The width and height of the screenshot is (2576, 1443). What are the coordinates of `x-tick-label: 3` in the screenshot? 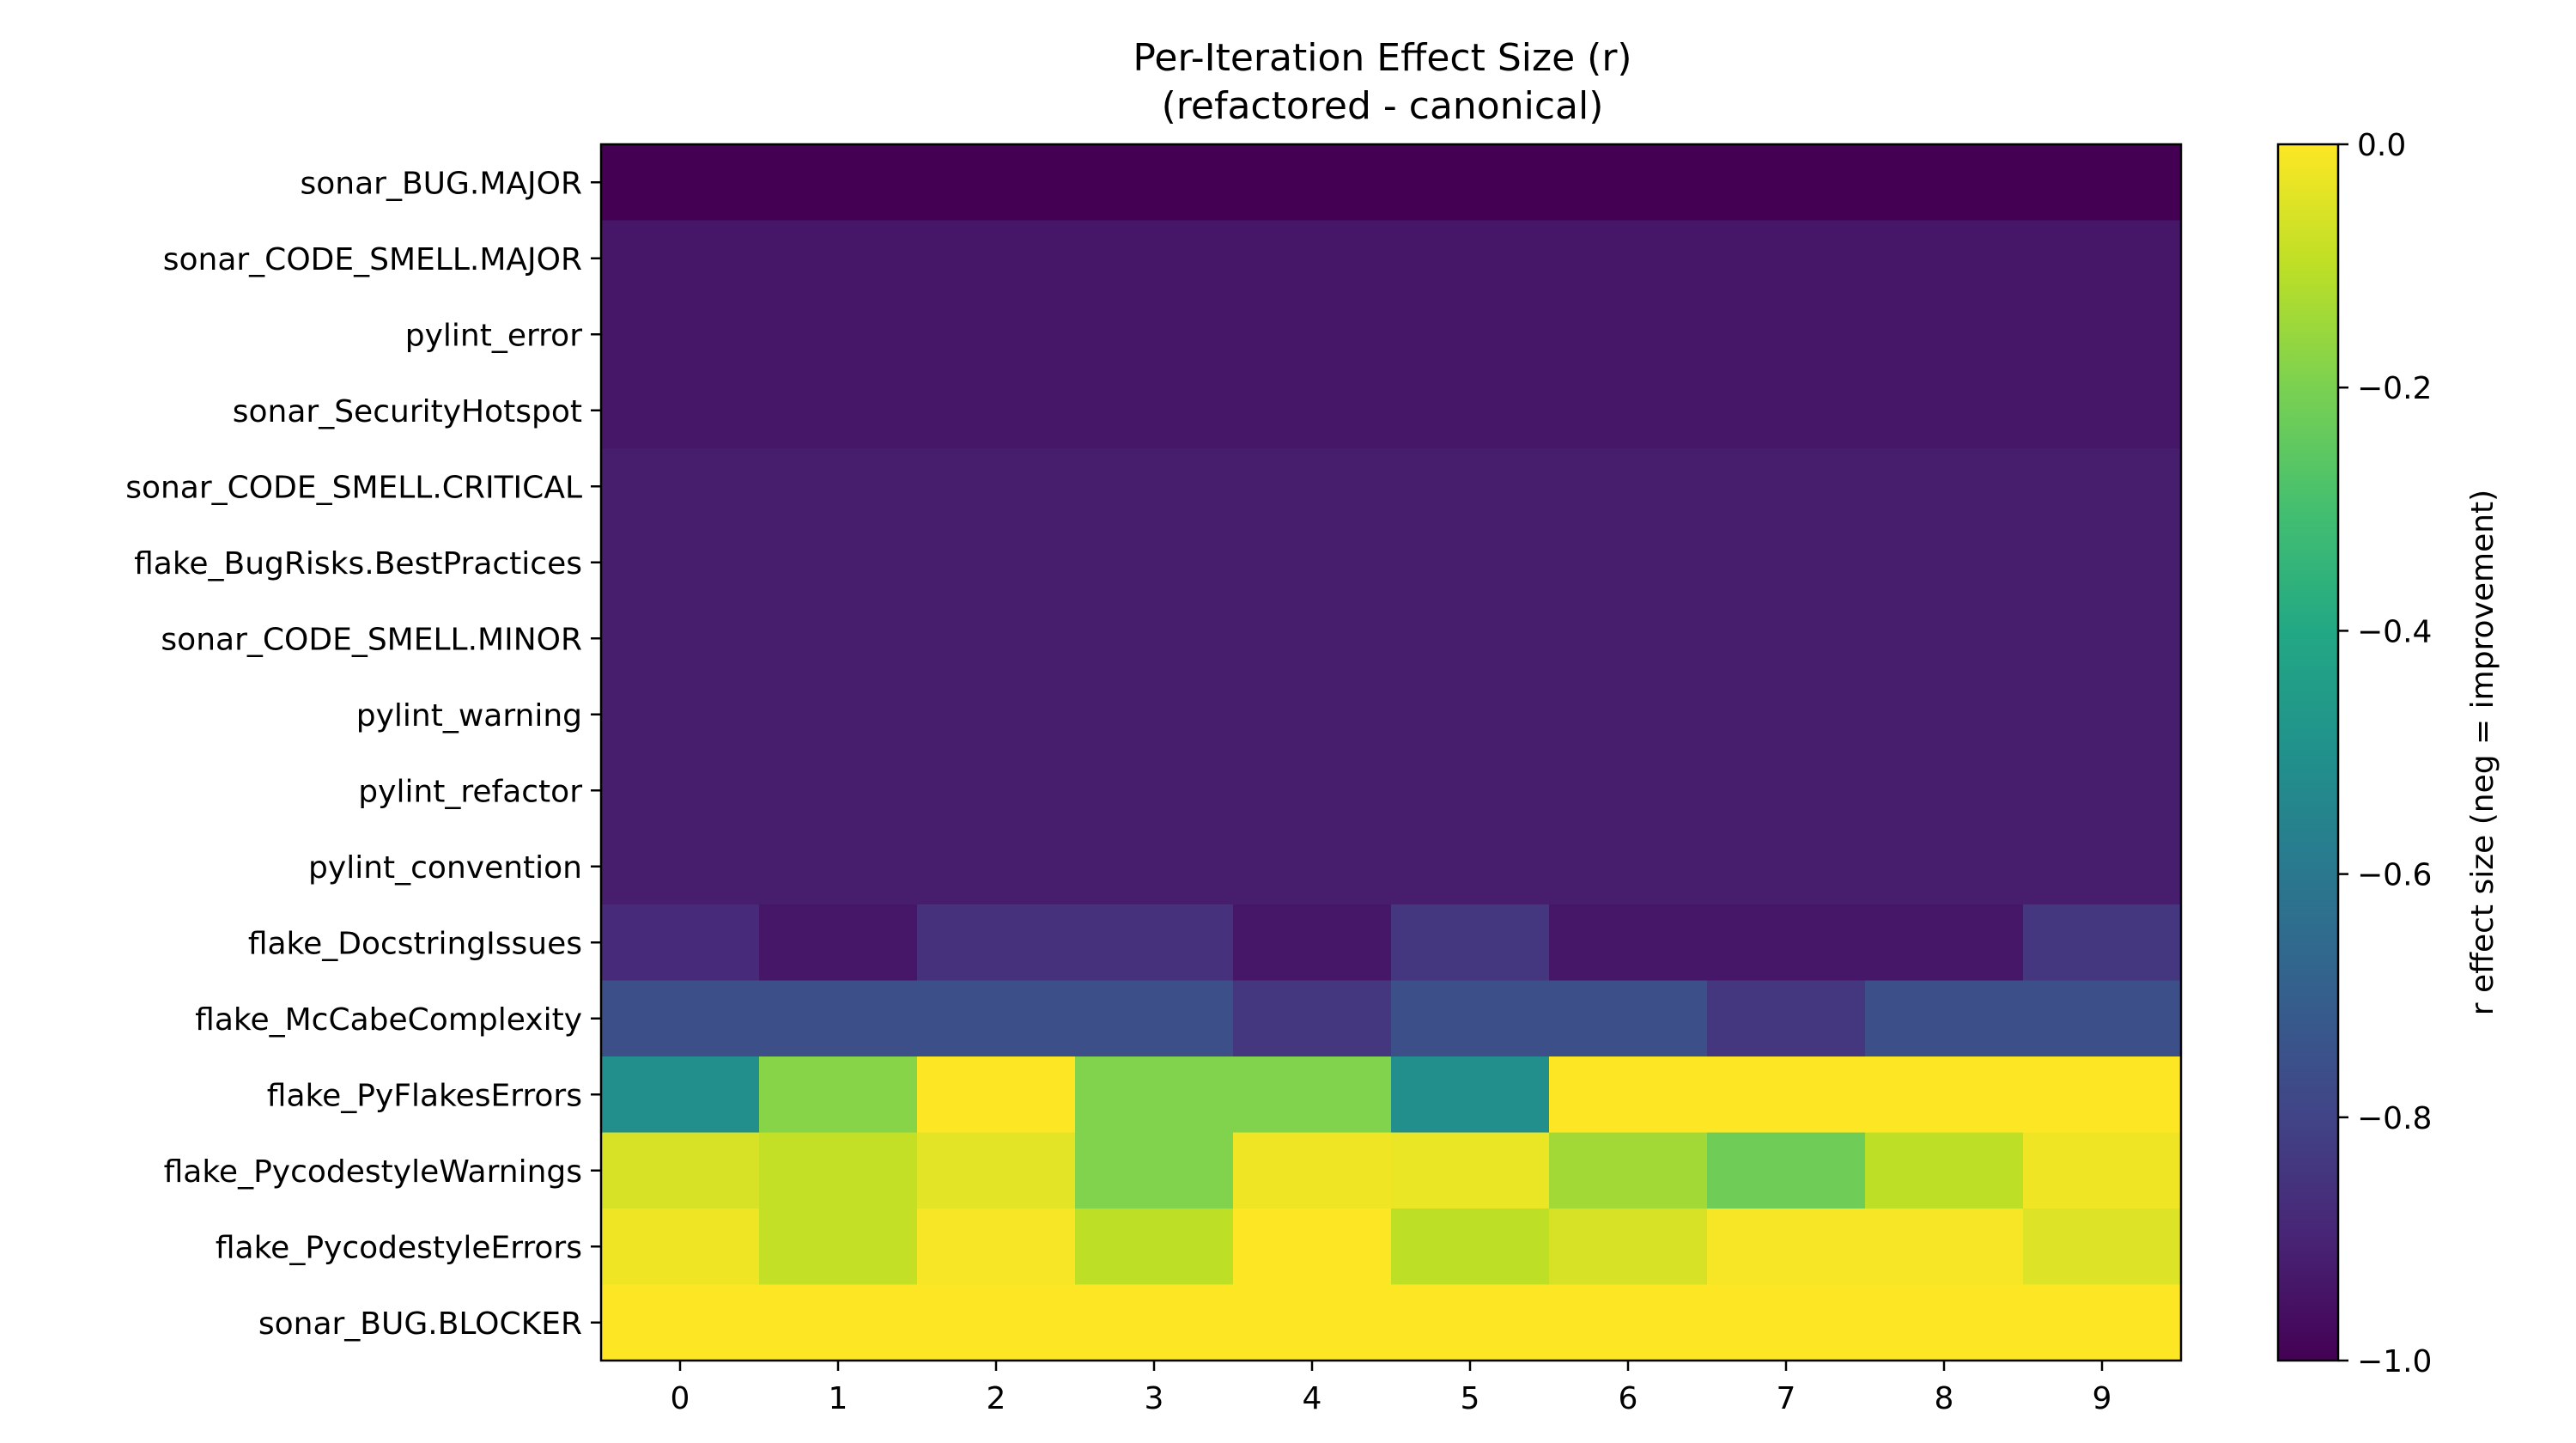 It's located at (1155, 1398).